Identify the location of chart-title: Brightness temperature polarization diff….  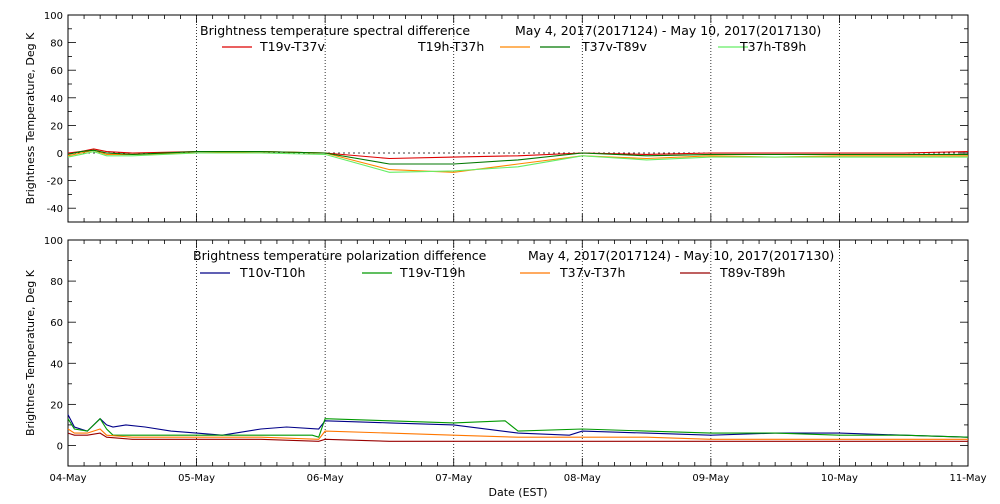
(340, 255).